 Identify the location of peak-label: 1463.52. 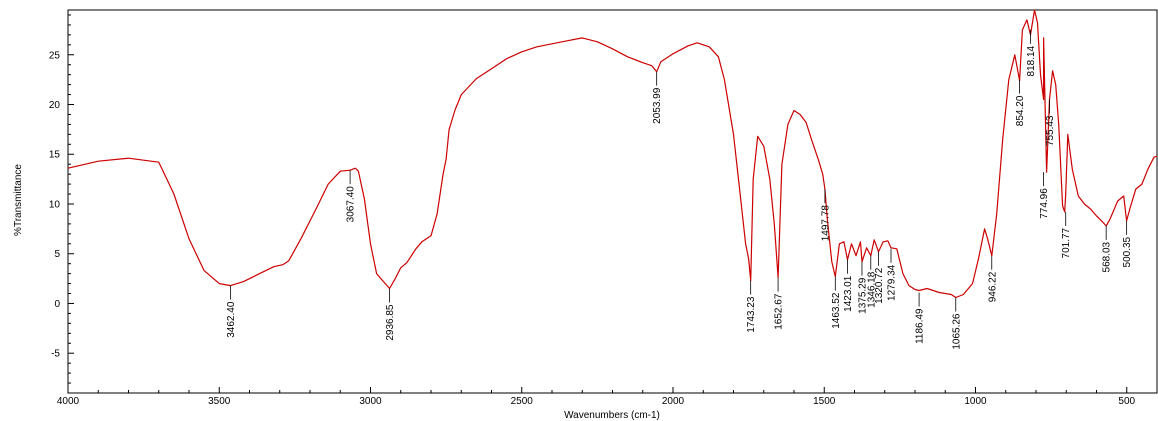
(836, 310).